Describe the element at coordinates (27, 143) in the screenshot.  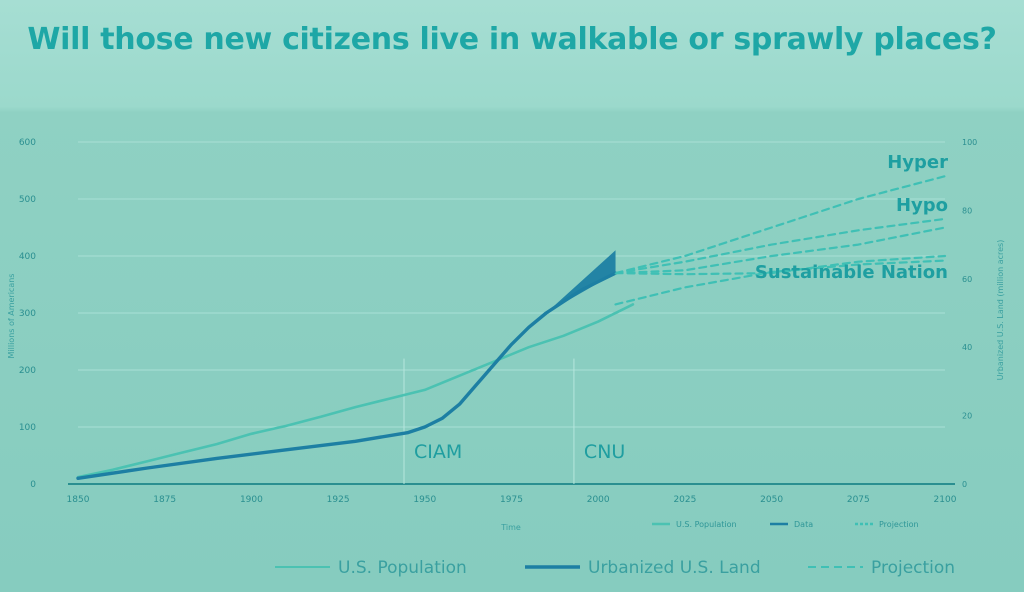
I see `y-tick-label: 600` at that location.